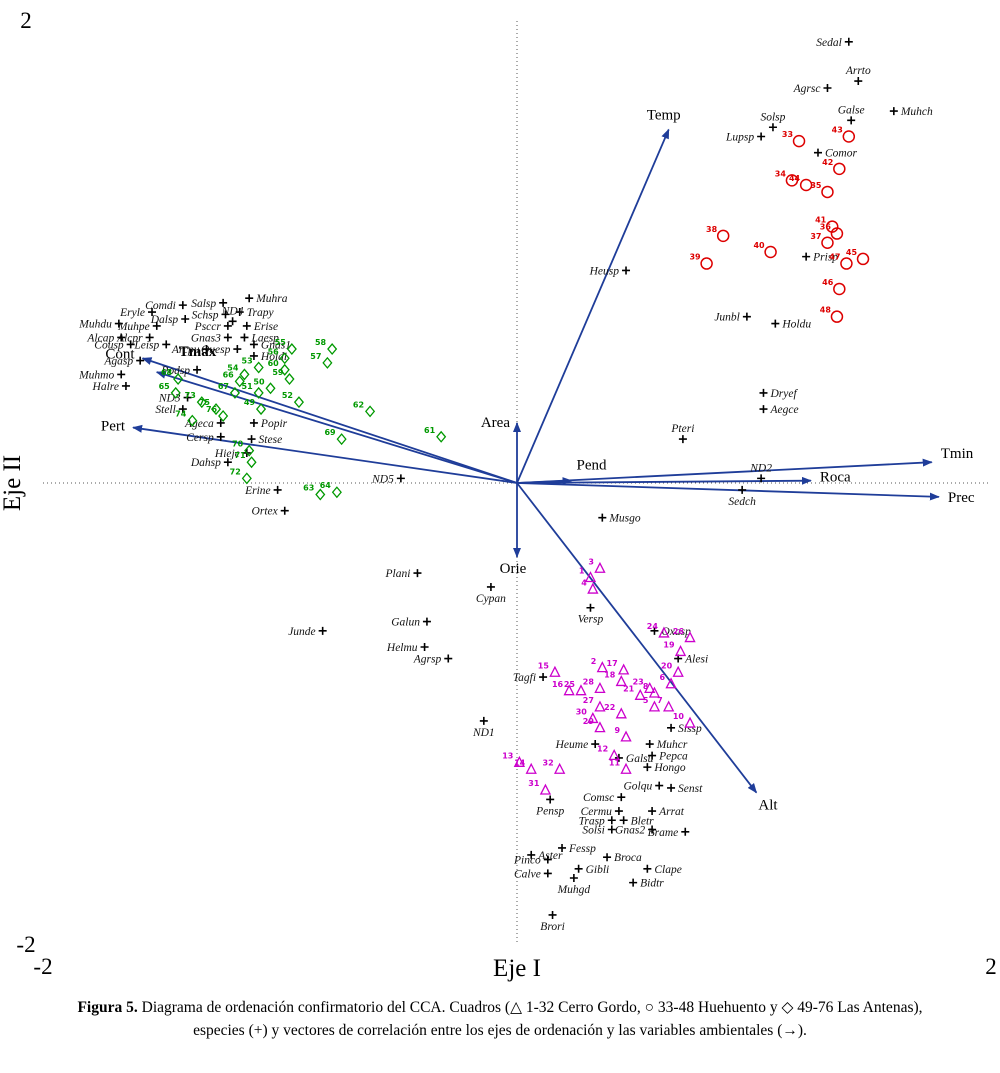  I want to click on cerro-gordo-site-16: 16, so click(563, 688).